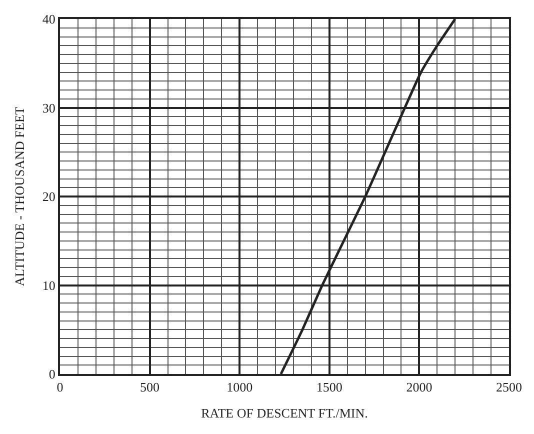 This screenshot has height=434, width=534. Describe the element at coordinates (239, 387) in the screenshot. I see `x-tick-label: 1000` at that location.